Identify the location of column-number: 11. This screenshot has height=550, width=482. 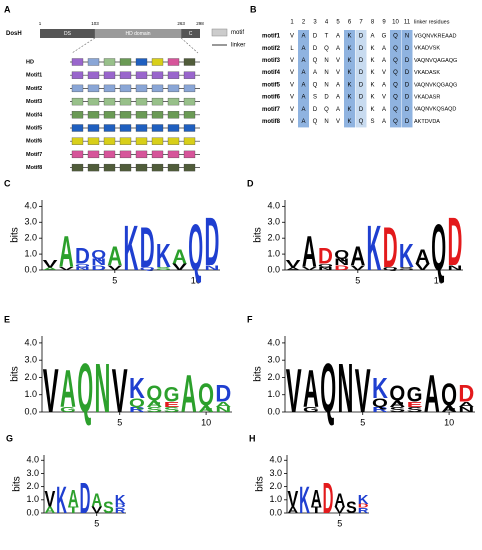
(407, 23).